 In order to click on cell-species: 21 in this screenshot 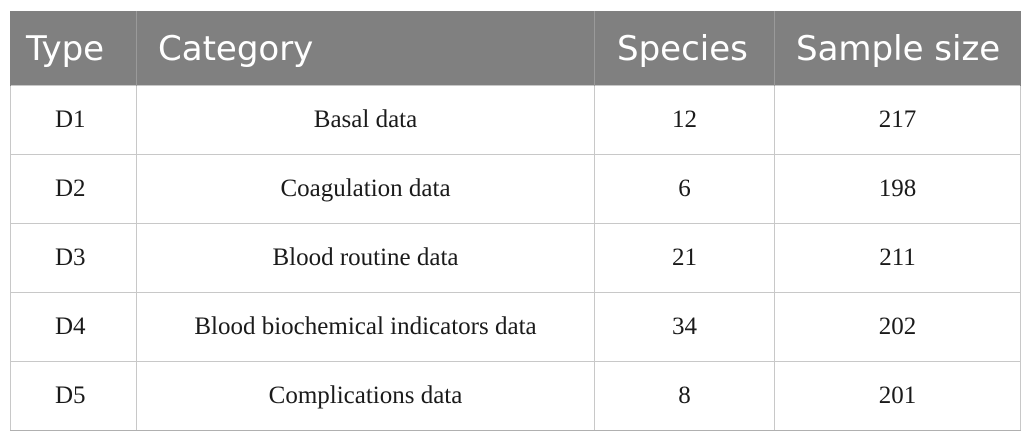, I will do `click(684, 258)`.